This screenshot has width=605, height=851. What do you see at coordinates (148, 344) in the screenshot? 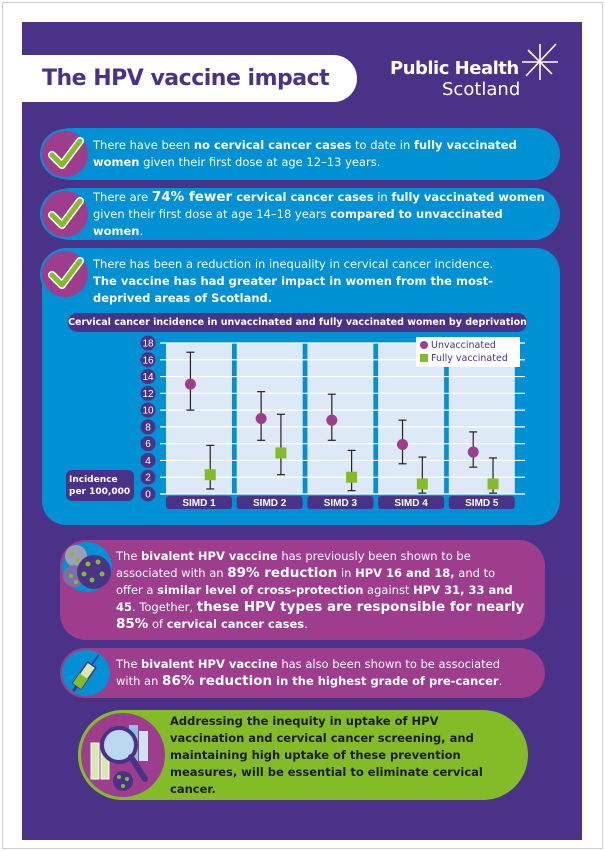
I see `y-tick-label: 18` at bounding box center [148, 344].